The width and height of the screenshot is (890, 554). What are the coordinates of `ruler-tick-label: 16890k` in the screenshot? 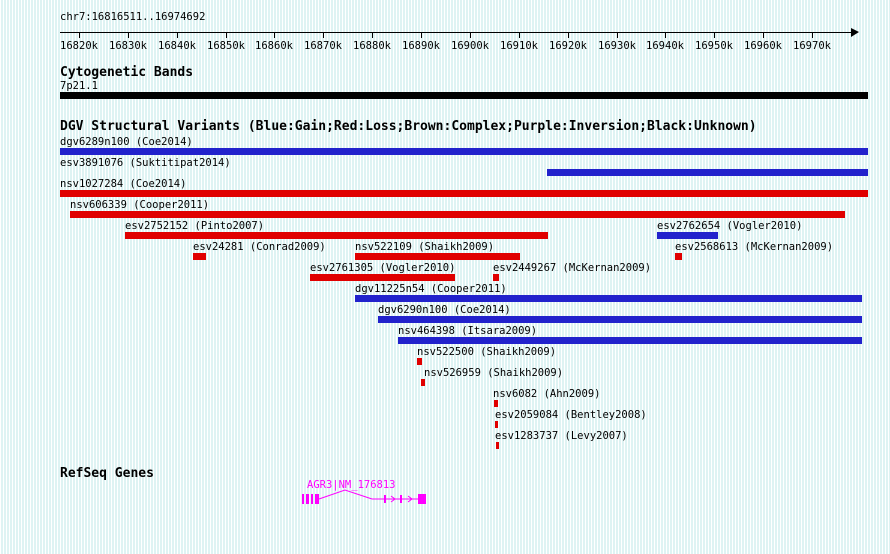 It's located at (421, 46).